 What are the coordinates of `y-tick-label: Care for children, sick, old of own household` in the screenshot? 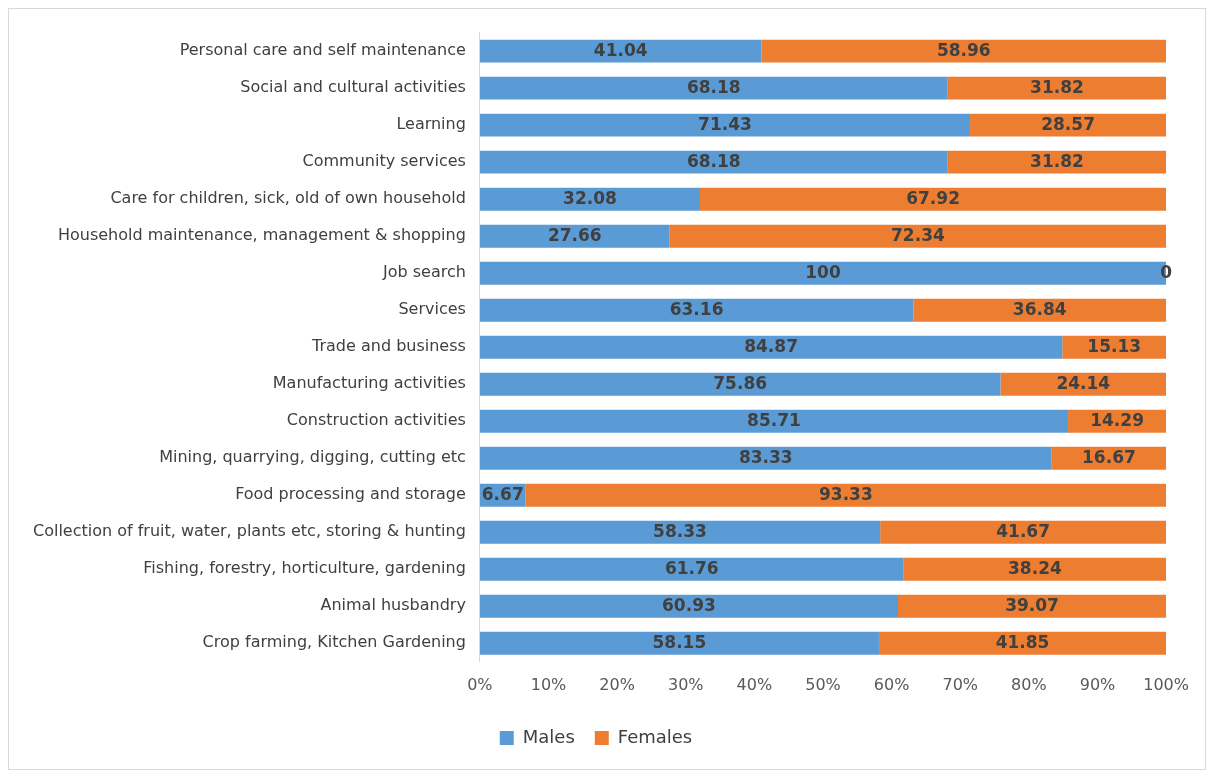 It's located at (288, 198).